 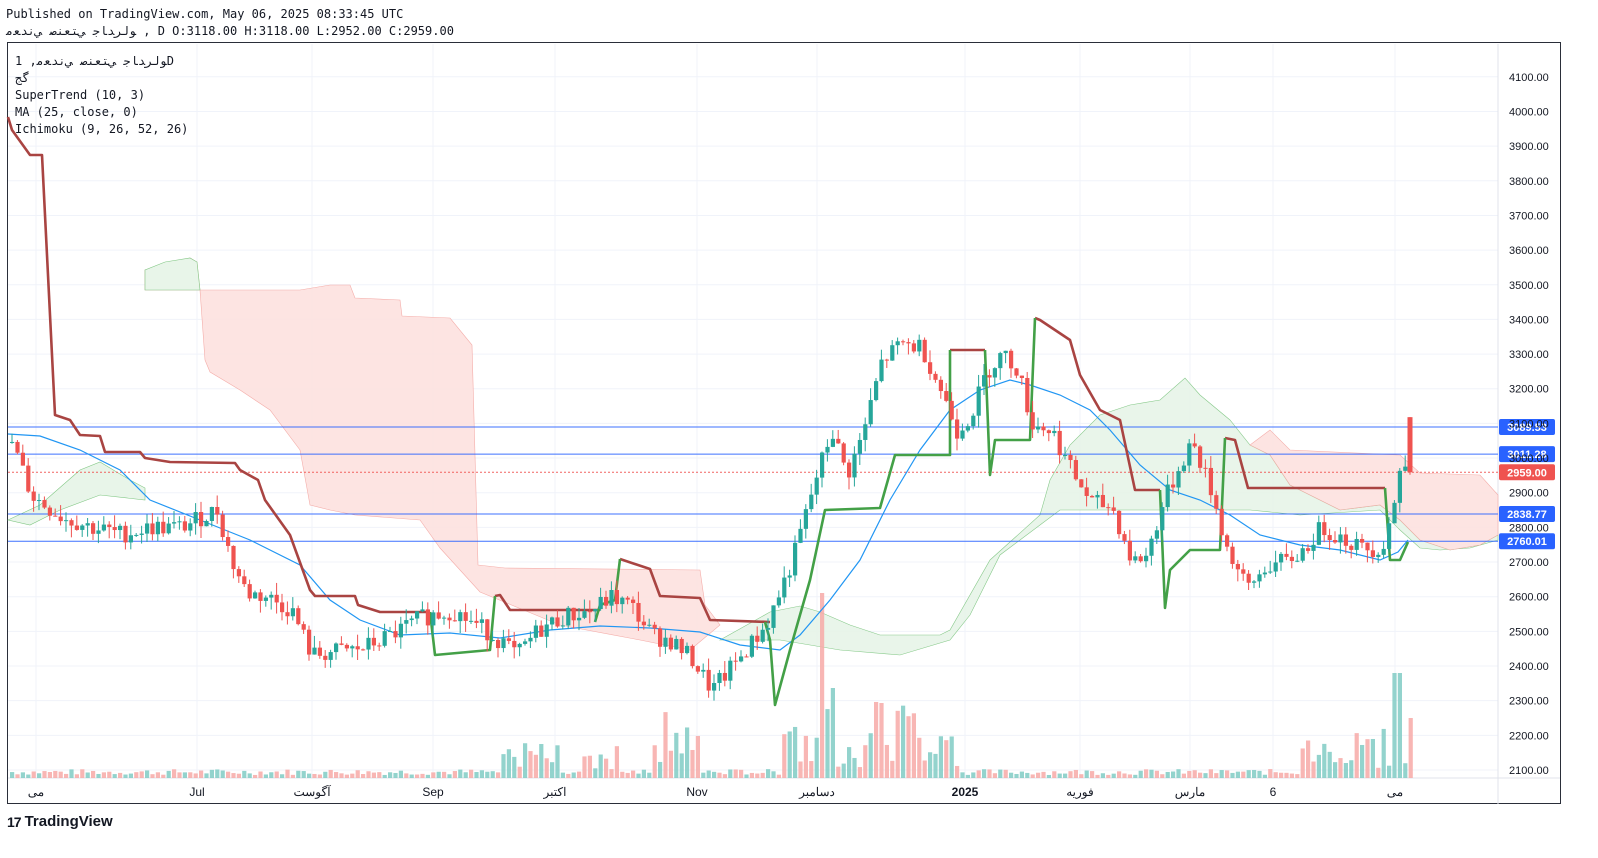 I want to click on legend-ma: MA (25, close, 0), so click(x=76, y=112).